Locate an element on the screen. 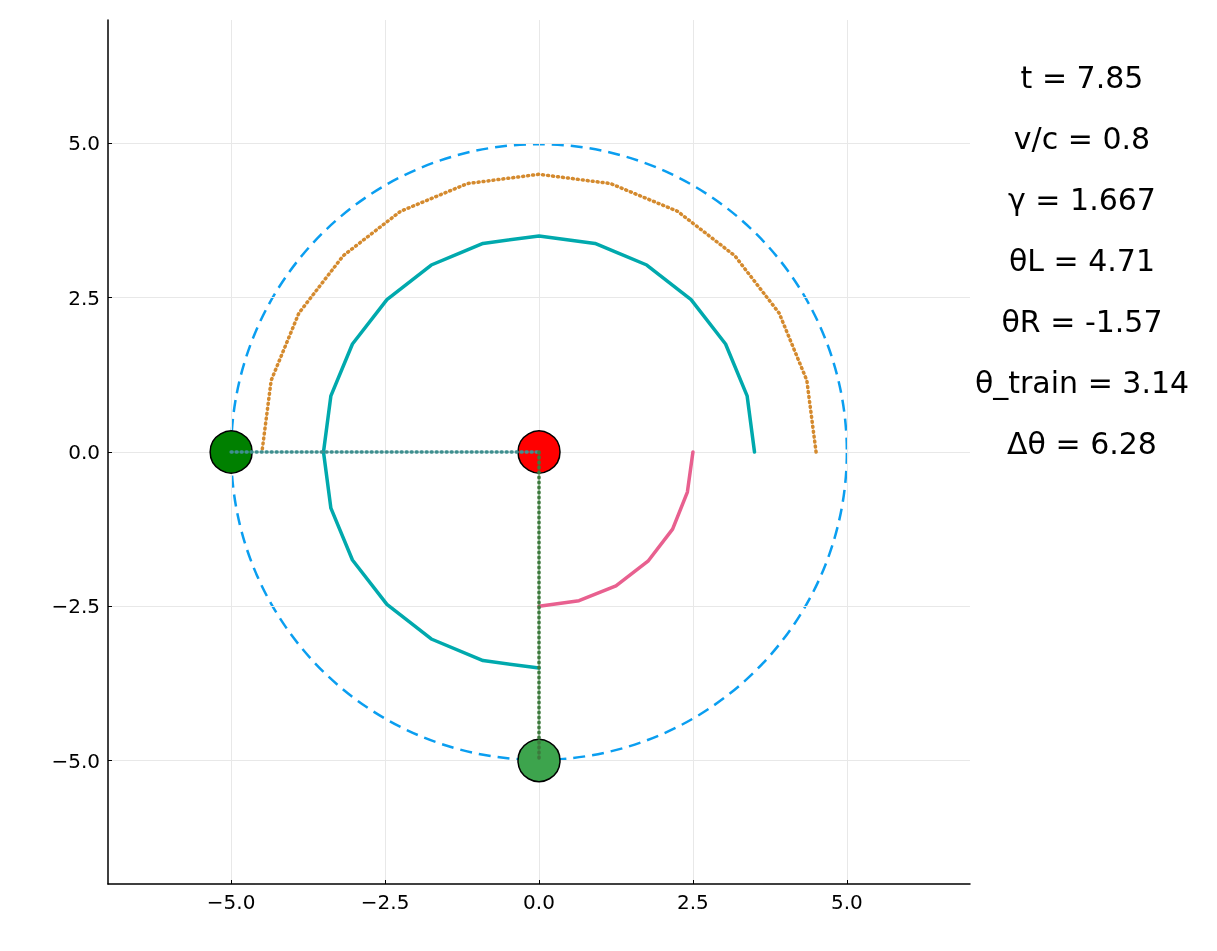 Image resolution: width=1217 pixels, height=951 pixels. text: Δθ = 6.28 is located at coordinates (1082, 443).